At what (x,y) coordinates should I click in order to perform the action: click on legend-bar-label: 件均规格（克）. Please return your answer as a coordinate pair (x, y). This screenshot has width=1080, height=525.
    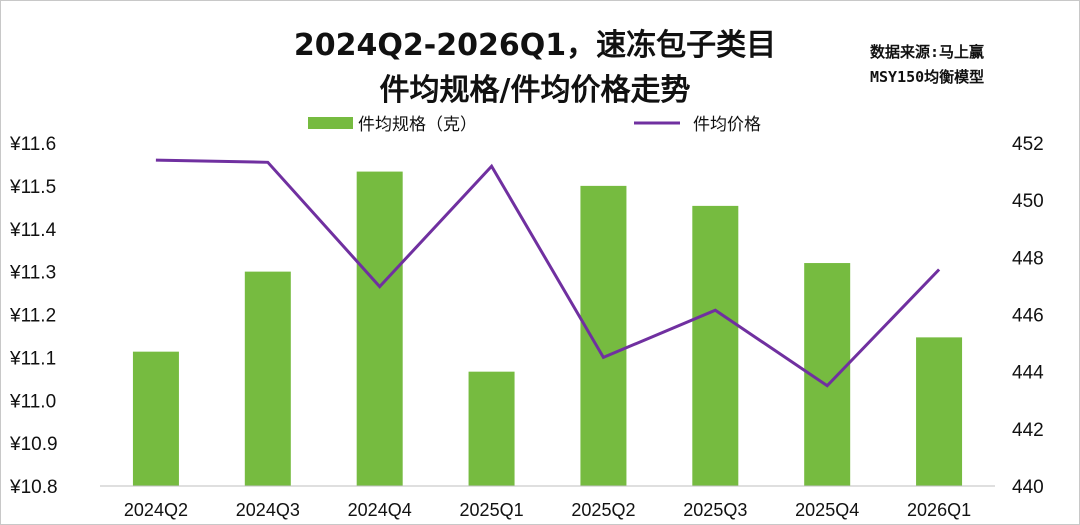
    Looking at the image, I should click on (417, 125).